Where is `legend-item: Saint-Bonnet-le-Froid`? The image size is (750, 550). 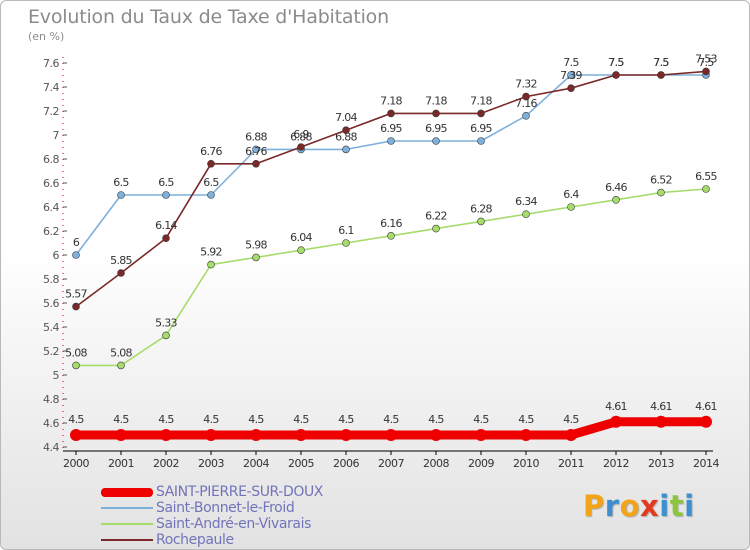
legend-item: Saint-Bonnet-le-Froid is located at coordinates (251, 509).